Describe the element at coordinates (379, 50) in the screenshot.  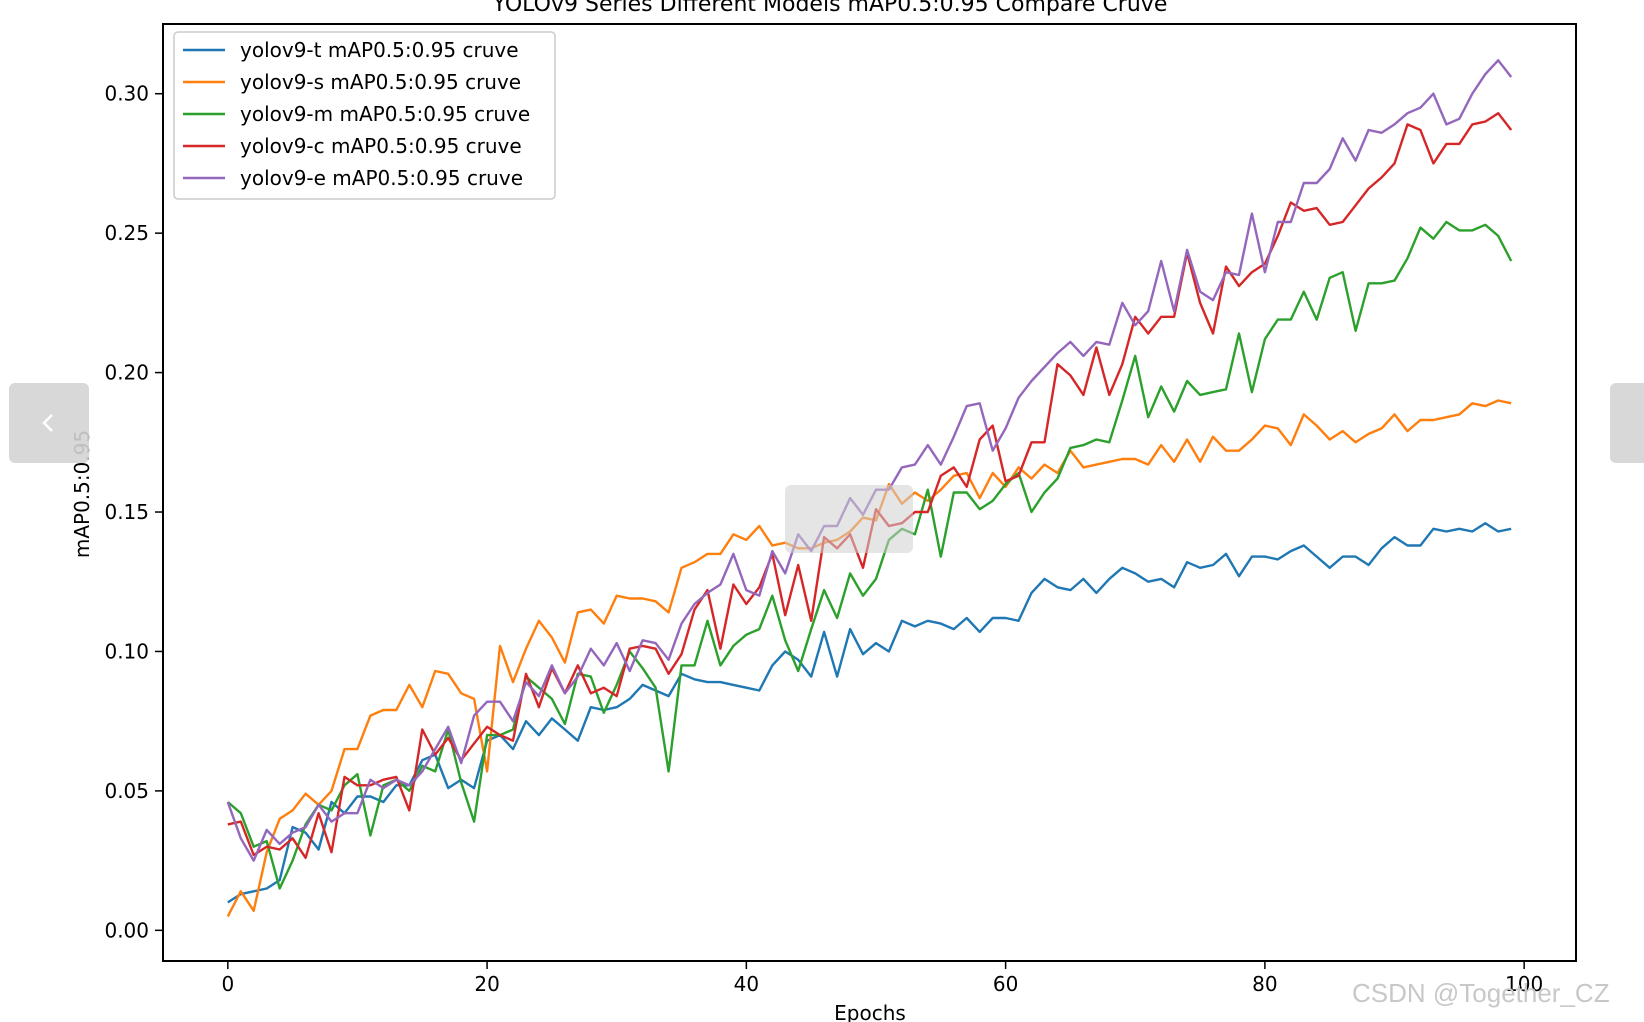
I see `legend-label: yolov9-t mAP0.5:0.95 cruve` at that location.